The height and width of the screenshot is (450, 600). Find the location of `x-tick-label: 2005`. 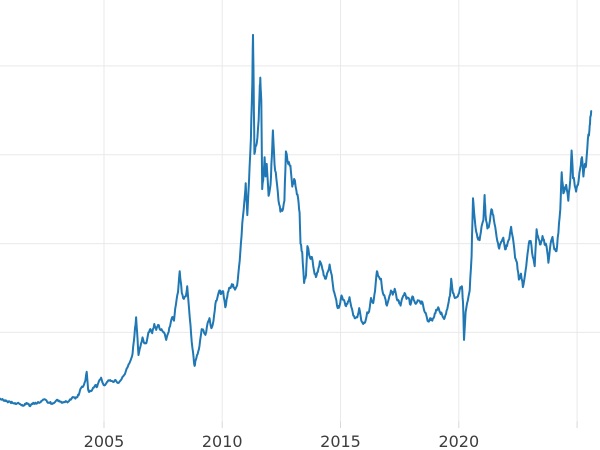

x-tick-label: 2005 is located at coordinates (104, 441).